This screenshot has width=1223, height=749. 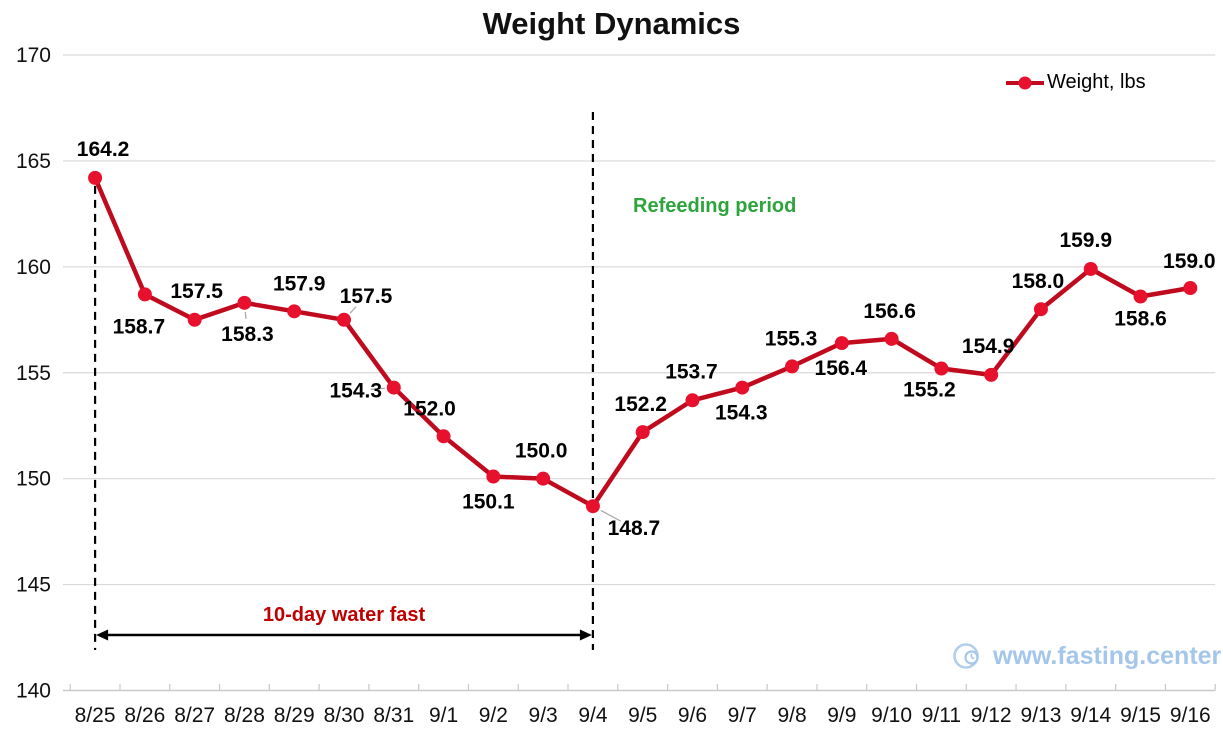 I want to click on svg-text: 9/12, so click(x=991, y=715).